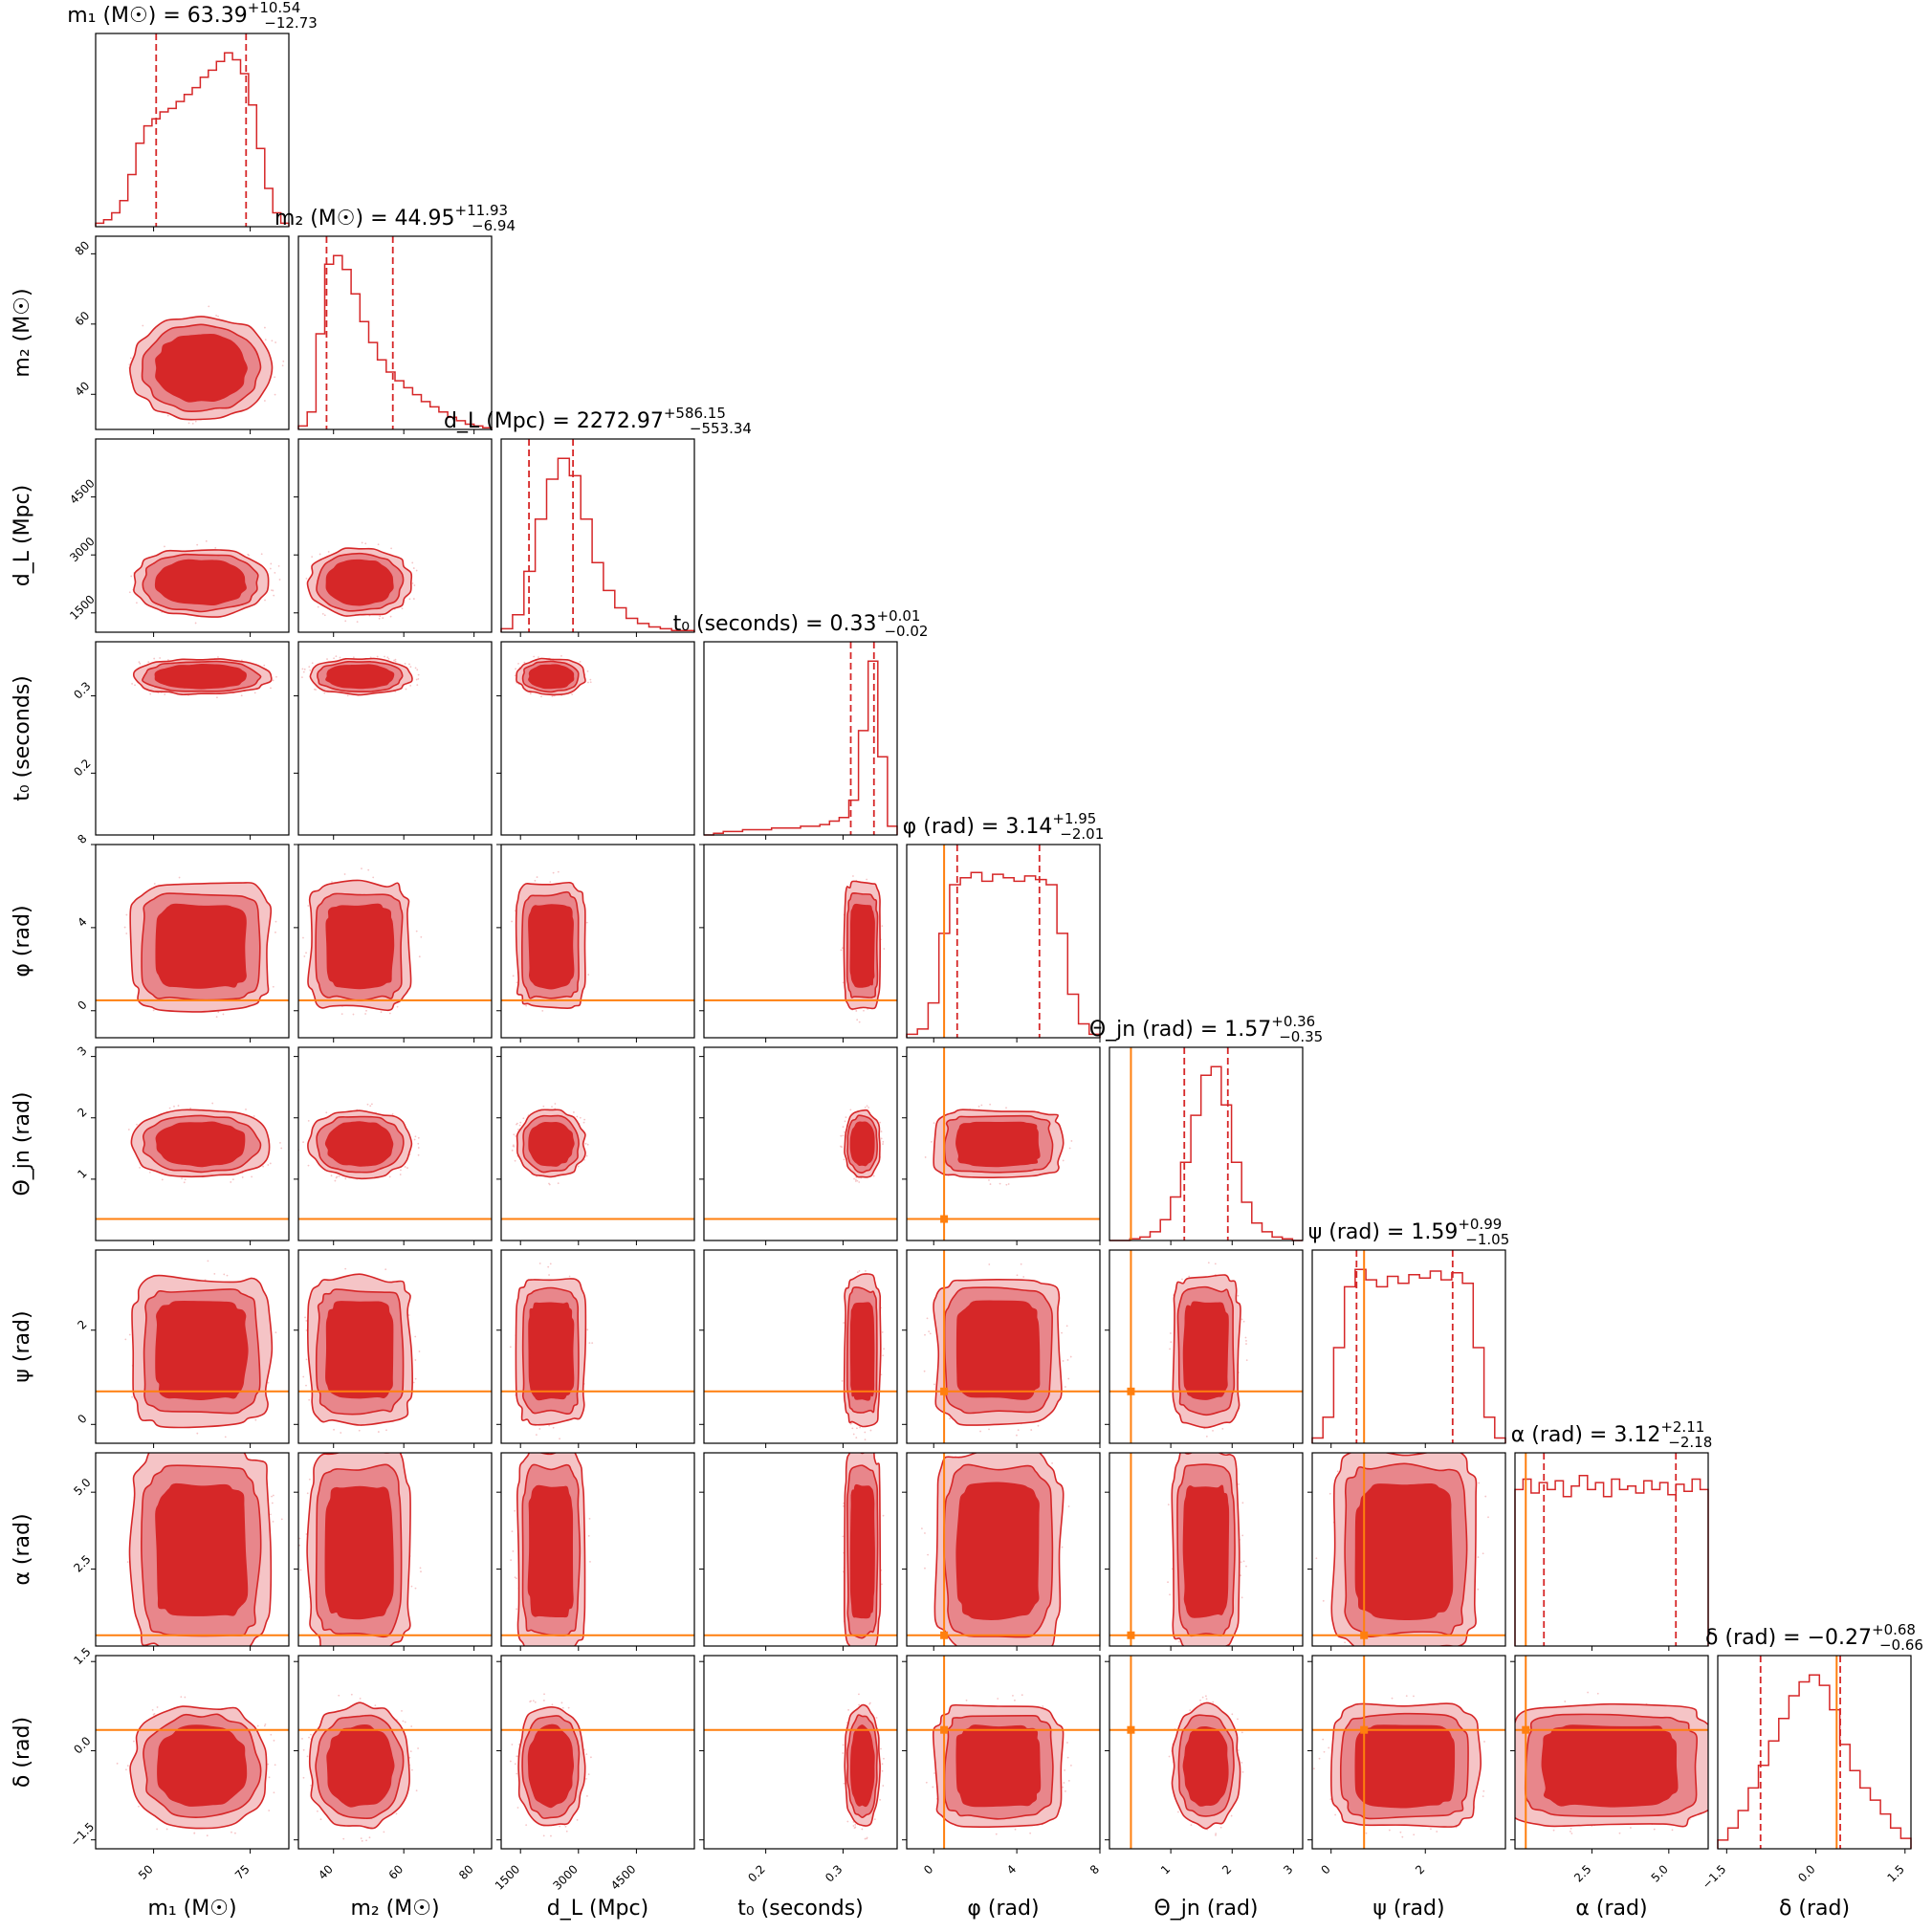 The width and height of the screenshot is (1932, 1932). What do you see at coordinates (1293, 1021) in the screenshot?
I see `title-upper: +0.36` at bounding box center [1293, 1021].